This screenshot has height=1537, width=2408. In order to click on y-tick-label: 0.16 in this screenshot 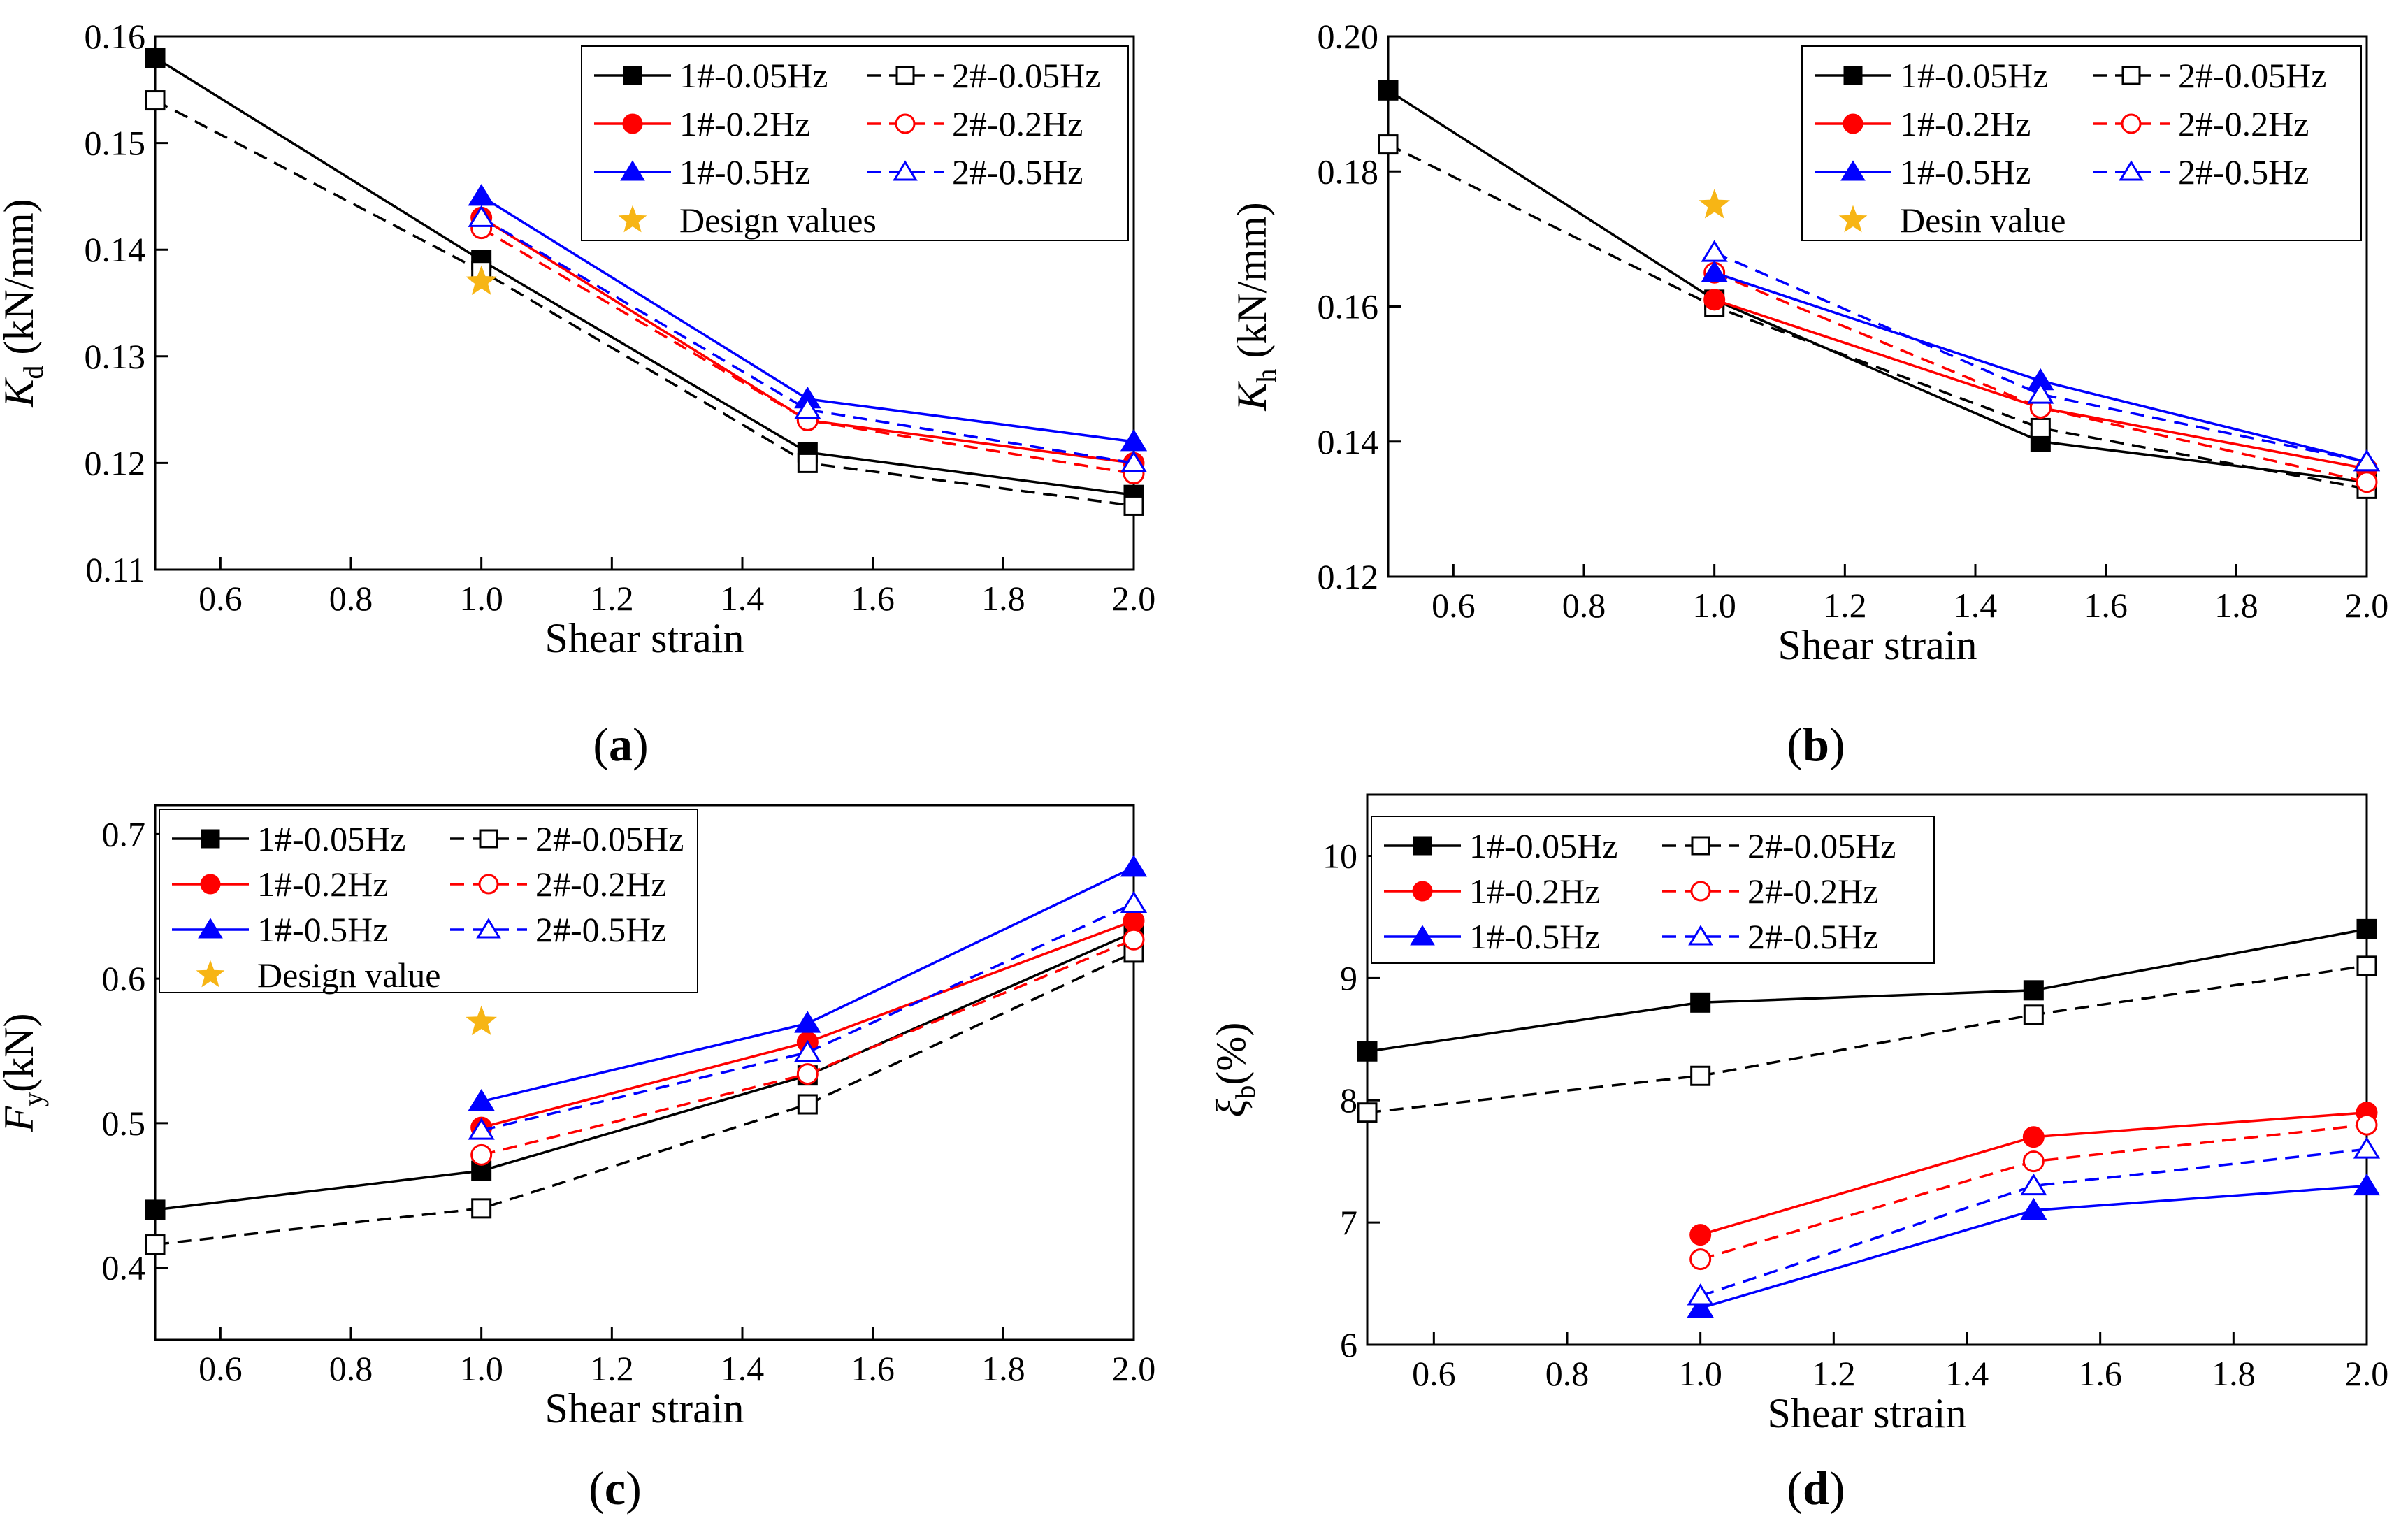, I will do `click(115, 36)`.